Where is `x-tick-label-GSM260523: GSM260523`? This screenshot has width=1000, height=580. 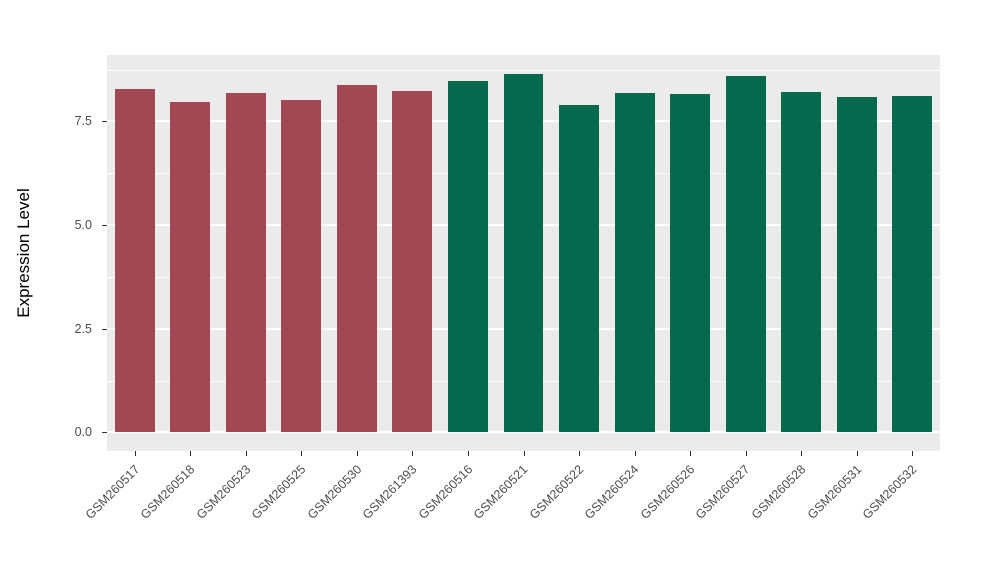
x-tick-label-GSM260523: GSM260523 is located at coordinates (223, 492).